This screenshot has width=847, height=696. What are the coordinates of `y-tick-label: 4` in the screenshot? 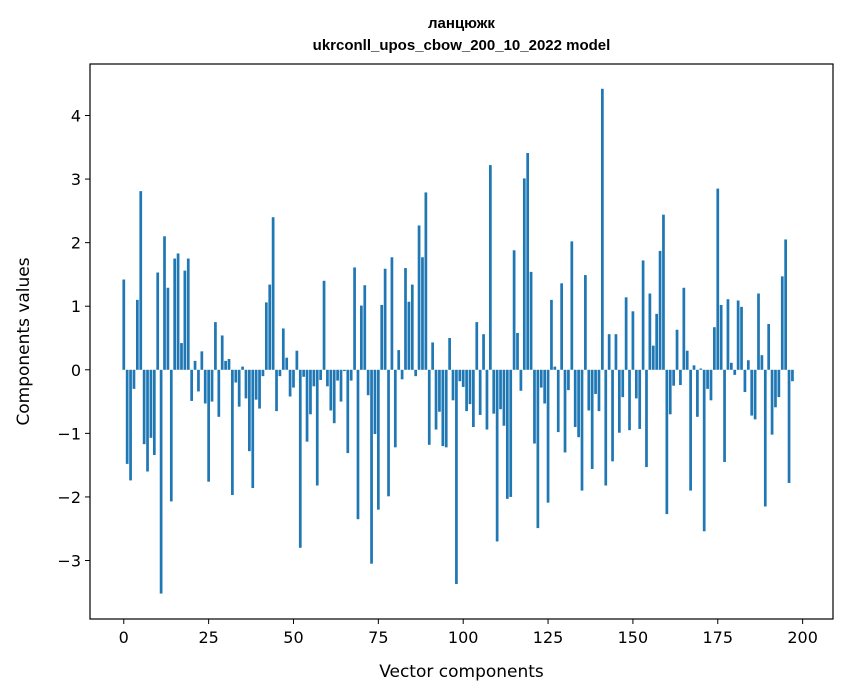 It's located at (76, 115).